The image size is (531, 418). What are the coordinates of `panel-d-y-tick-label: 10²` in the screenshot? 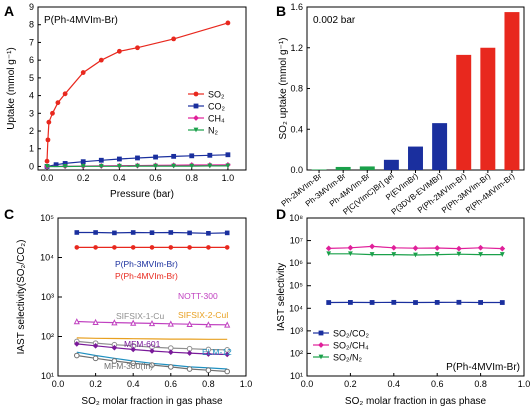 It's located at (296, 353).